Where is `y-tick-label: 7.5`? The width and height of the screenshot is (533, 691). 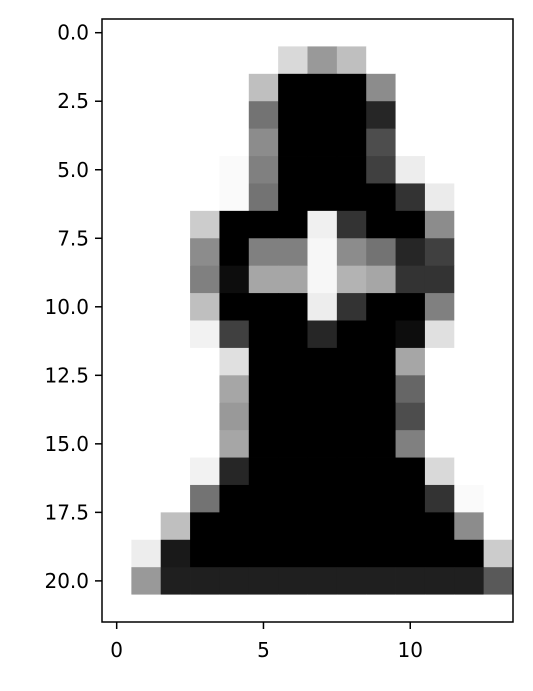
y-tick-label: 7.5 is located at coordinates (73, 238).